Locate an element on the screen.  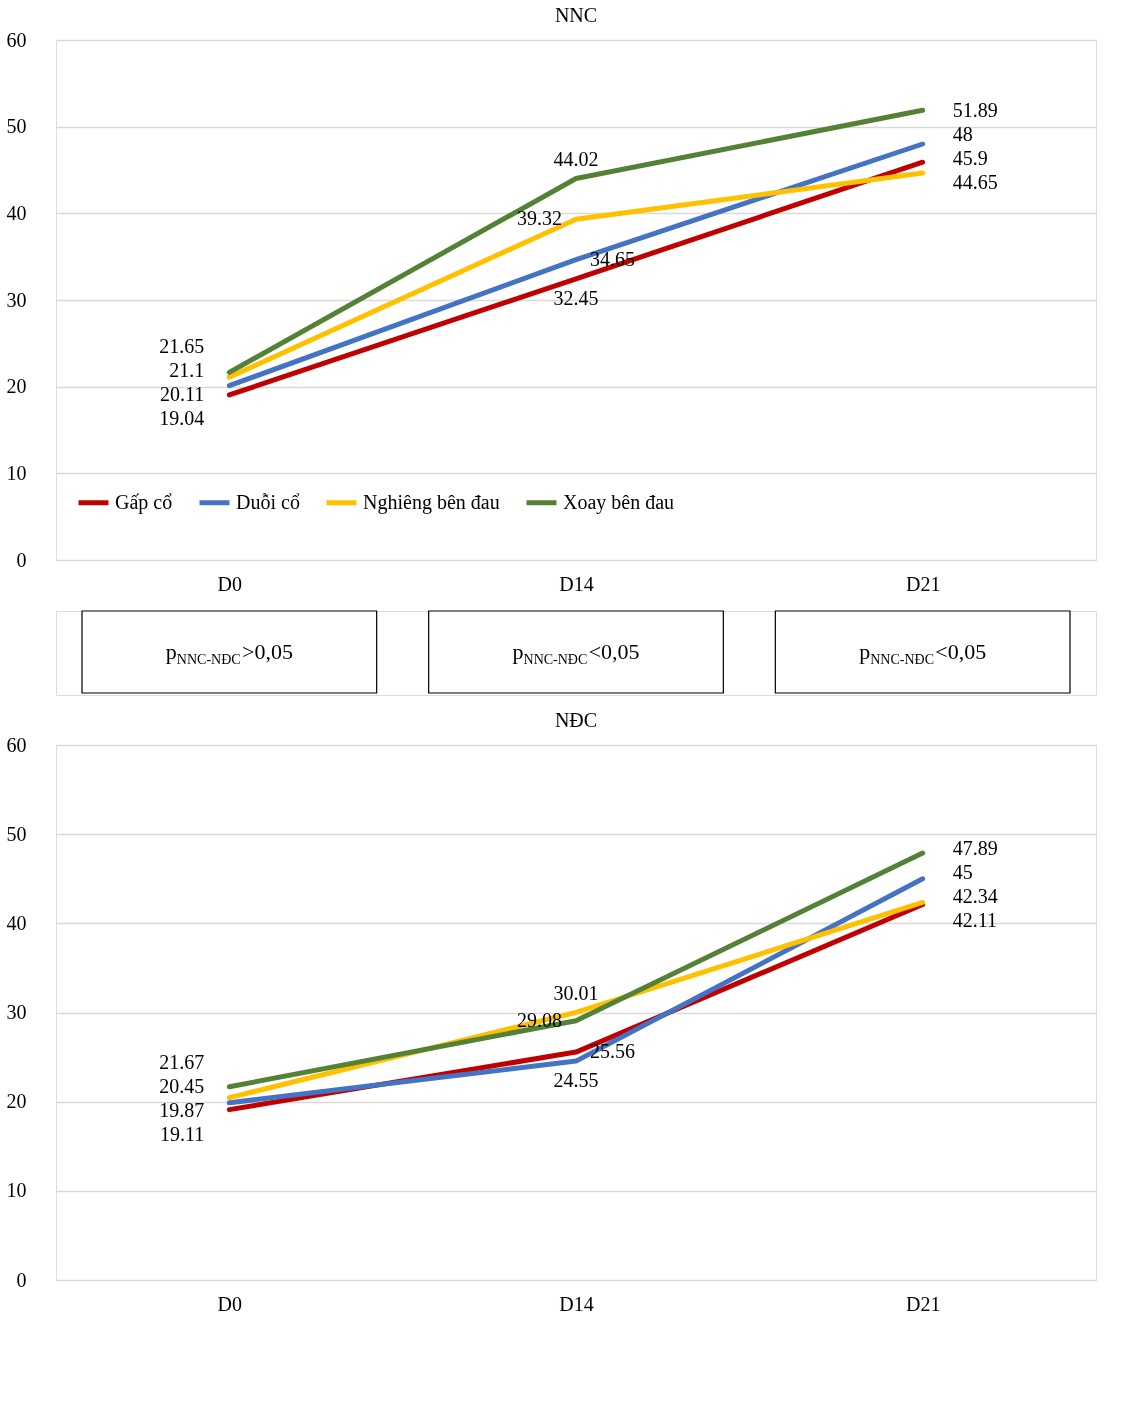
data-label: 42.11 is located at coordinates (974, 919).